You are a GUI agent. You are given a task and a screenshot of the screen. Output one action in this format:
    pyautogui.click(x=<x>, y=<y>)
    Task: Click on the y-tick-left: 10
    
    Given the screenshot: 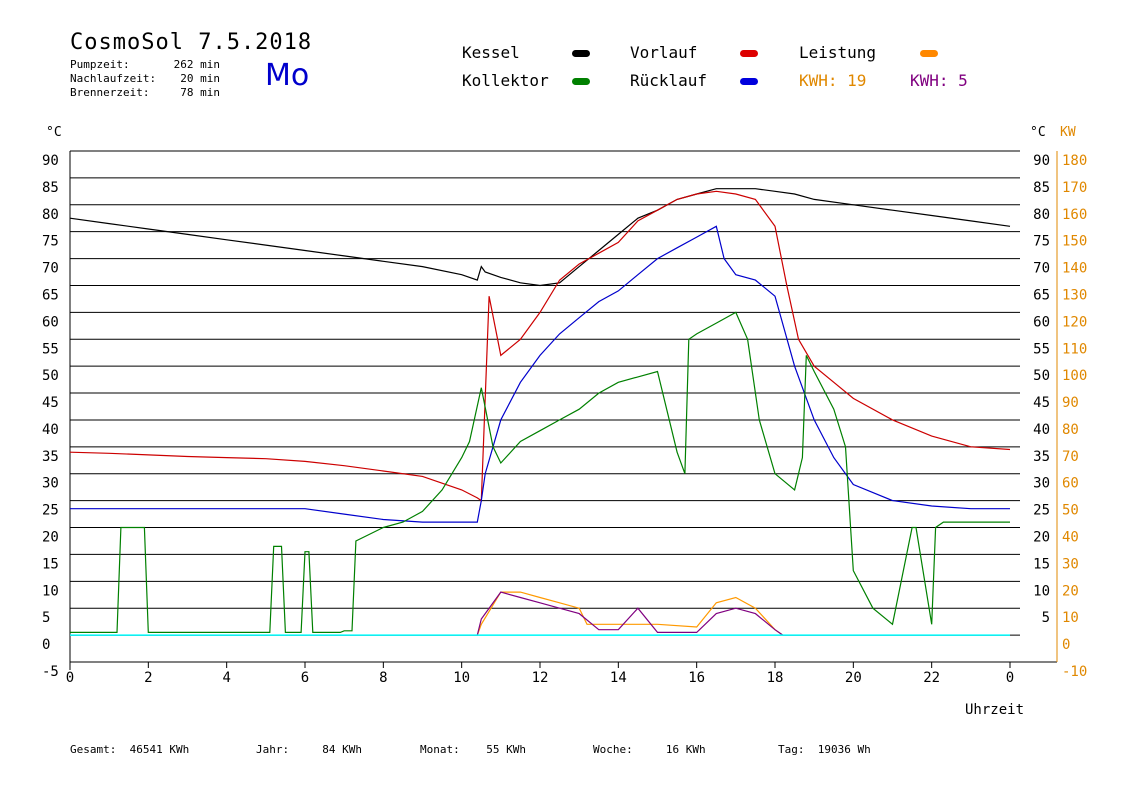 What is the action you would take?
    pyautogui.click(x=50, y=591)
    